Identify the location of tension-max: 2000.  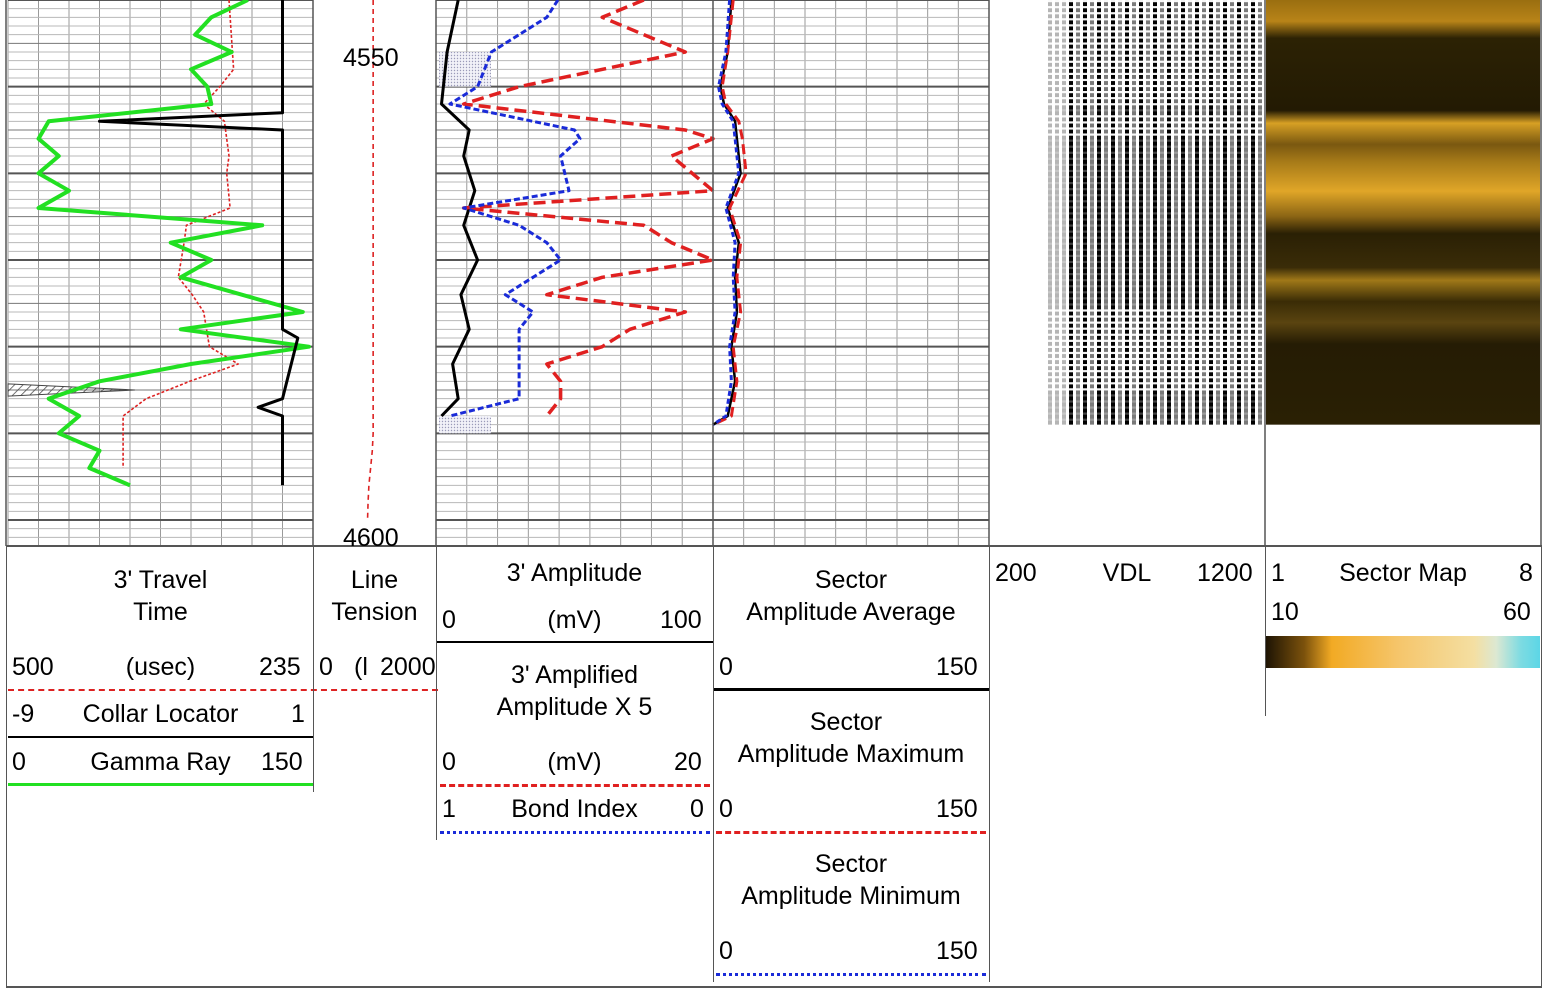
(408, 667).